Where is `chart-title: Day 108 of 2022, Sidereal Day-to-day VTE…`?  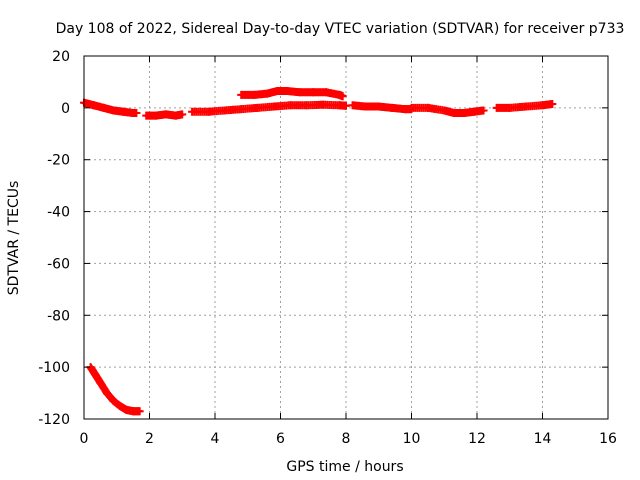
chart-title: Day 108 of 2022, Sidereal Day-to-day VTE… is located at coordinates (340, 29).